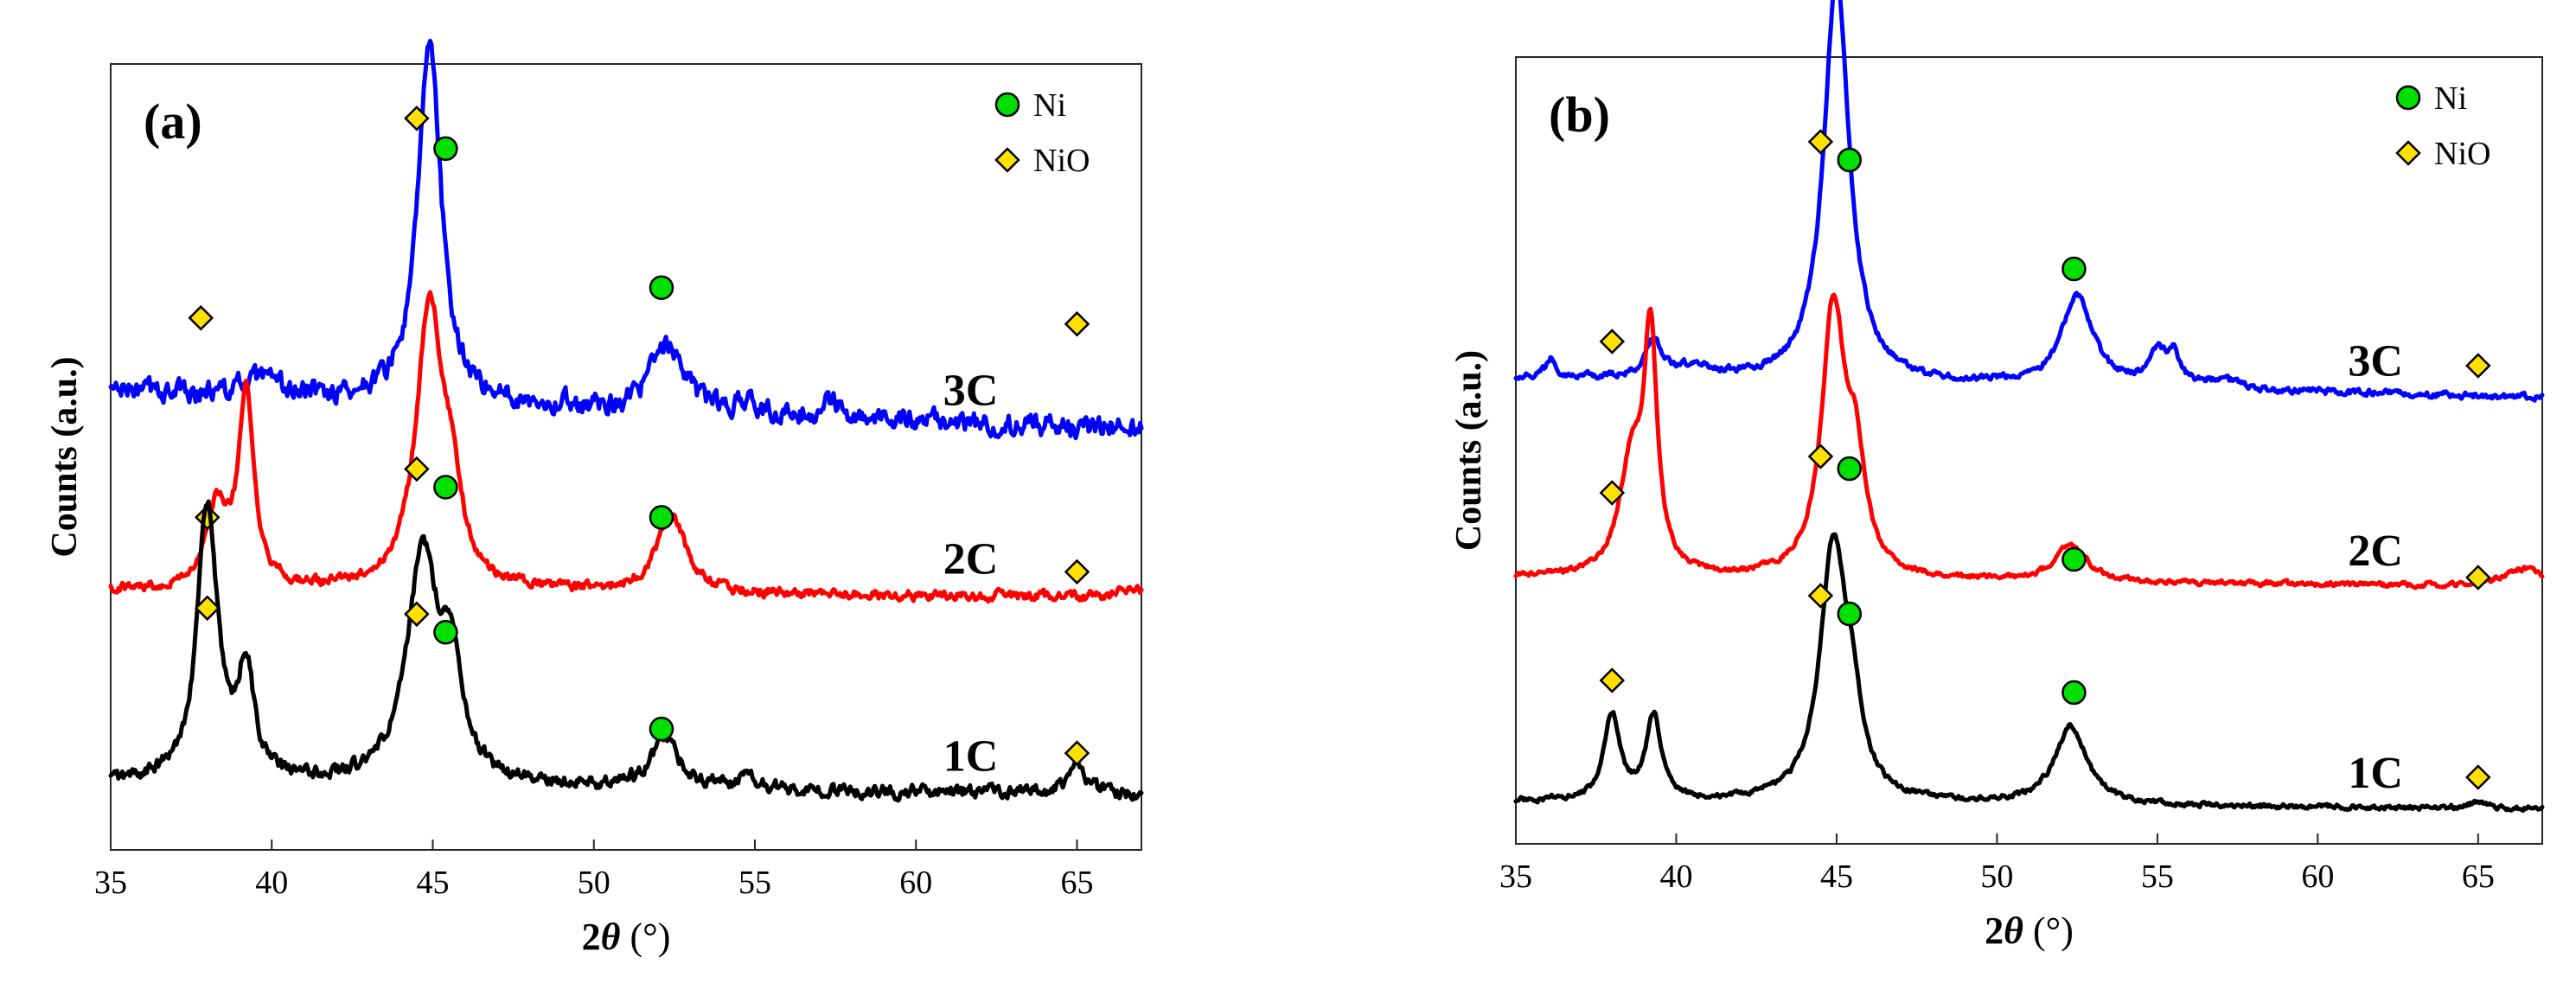 This screenshot has width=2576, height=996. I want to click on panel-label: (a), so click(173, 121).